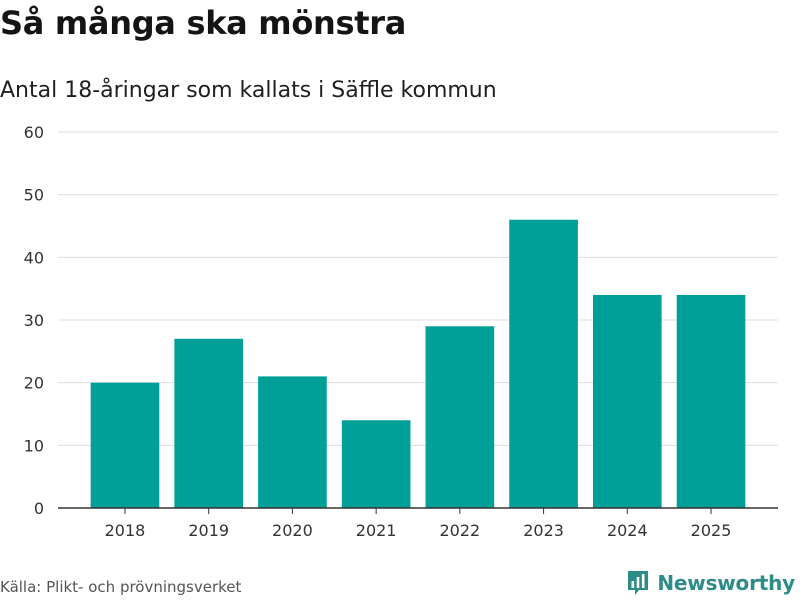 The width and height of the screenshot is (800, 600). Describe the element at coordinates (292, 442) in the screenshot. I see `bar-2020` at that location.